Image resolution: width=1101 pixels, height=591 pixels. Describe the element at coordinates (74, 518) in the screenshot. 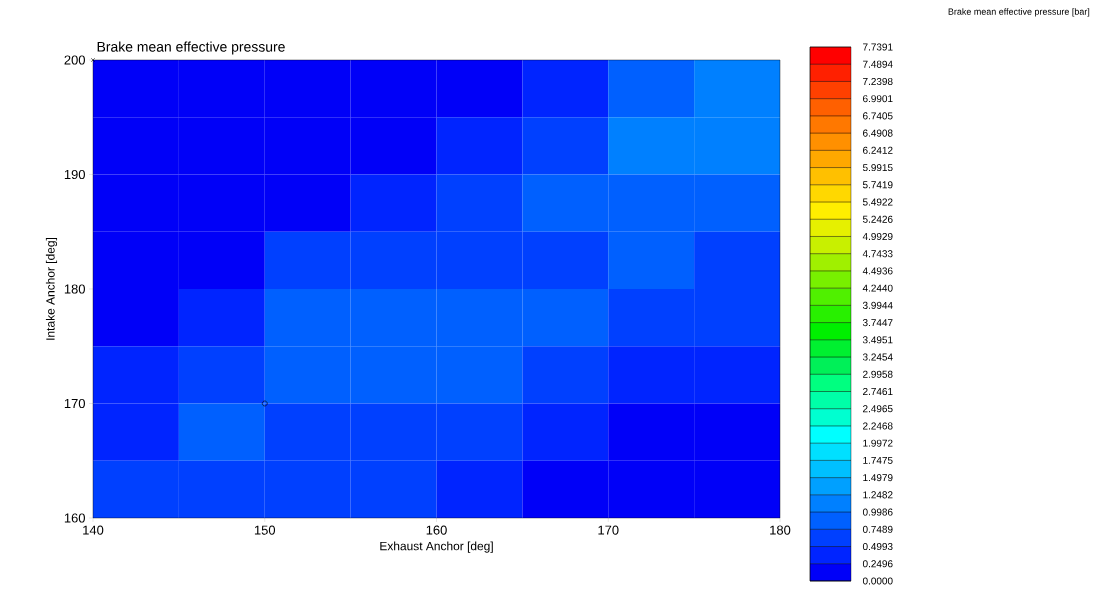

I see `y-tick-label: 160` at that location.